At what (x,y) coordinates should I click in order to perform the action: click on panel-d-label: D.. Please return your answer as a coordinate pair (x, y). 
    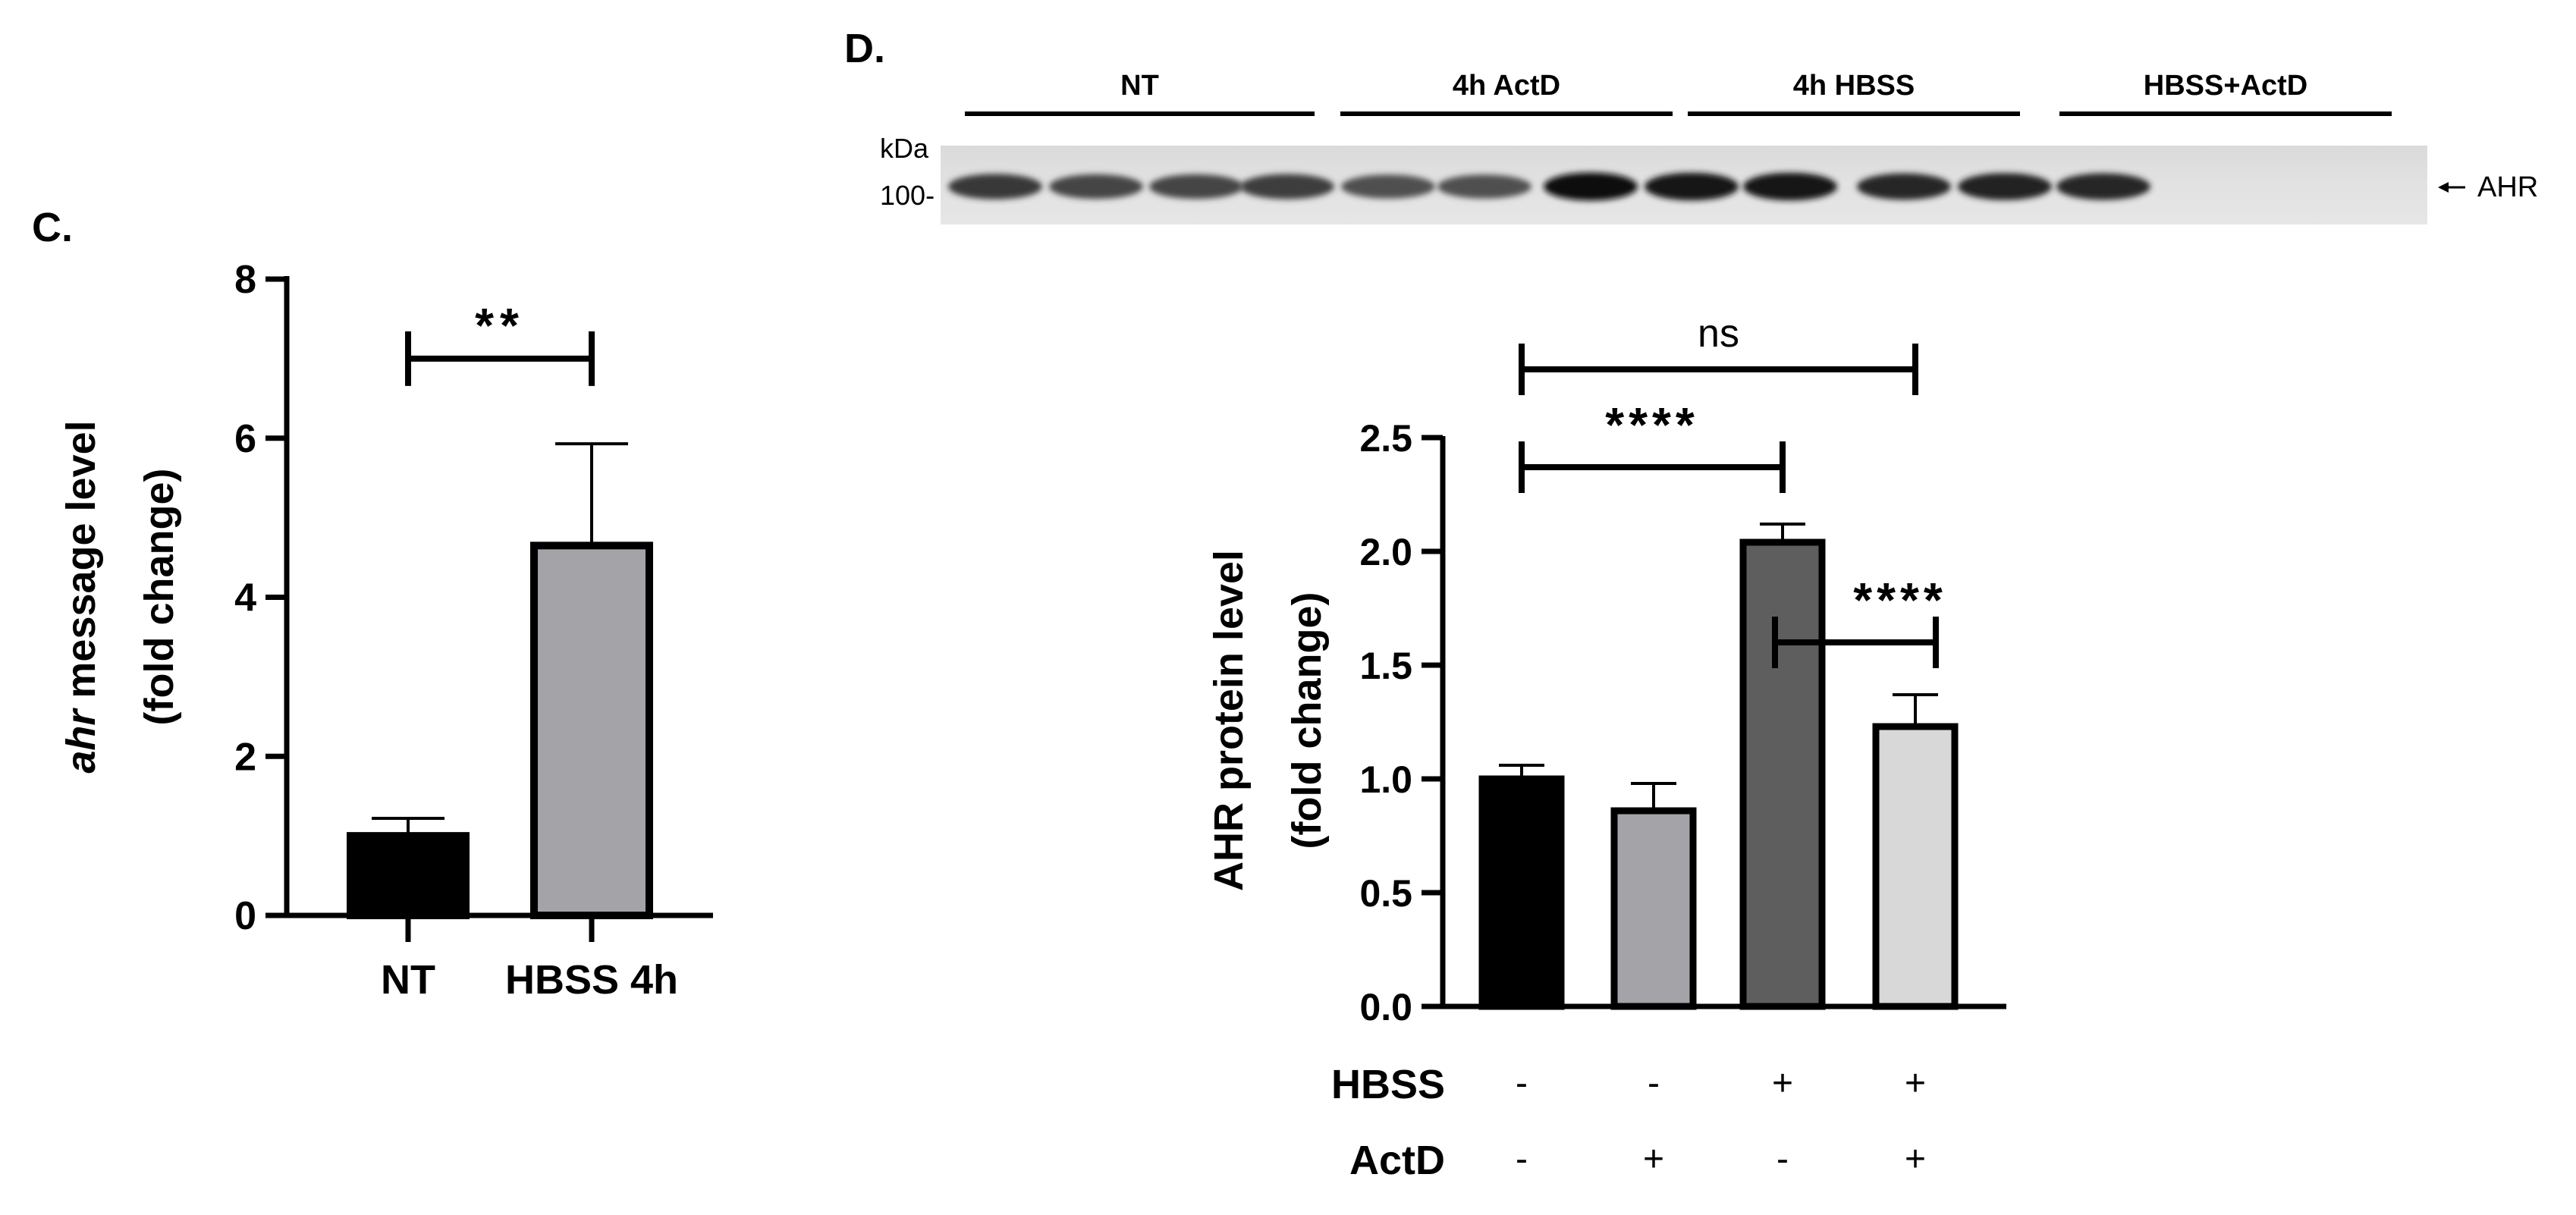
    Looking at the image, I should click on (864, 48).